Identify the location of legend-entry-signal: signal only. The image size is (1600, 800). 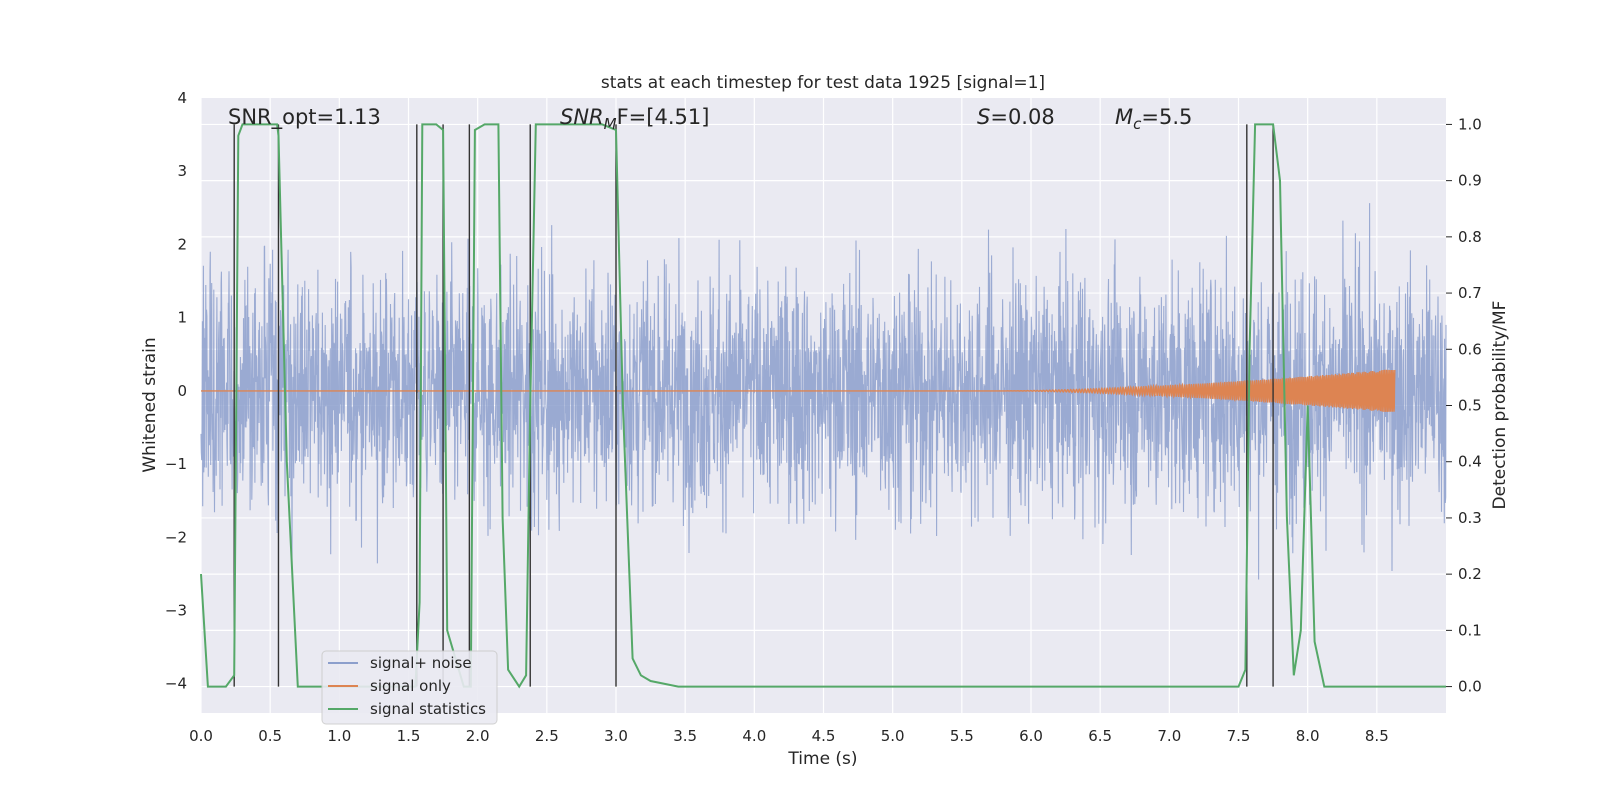
(410, 686).